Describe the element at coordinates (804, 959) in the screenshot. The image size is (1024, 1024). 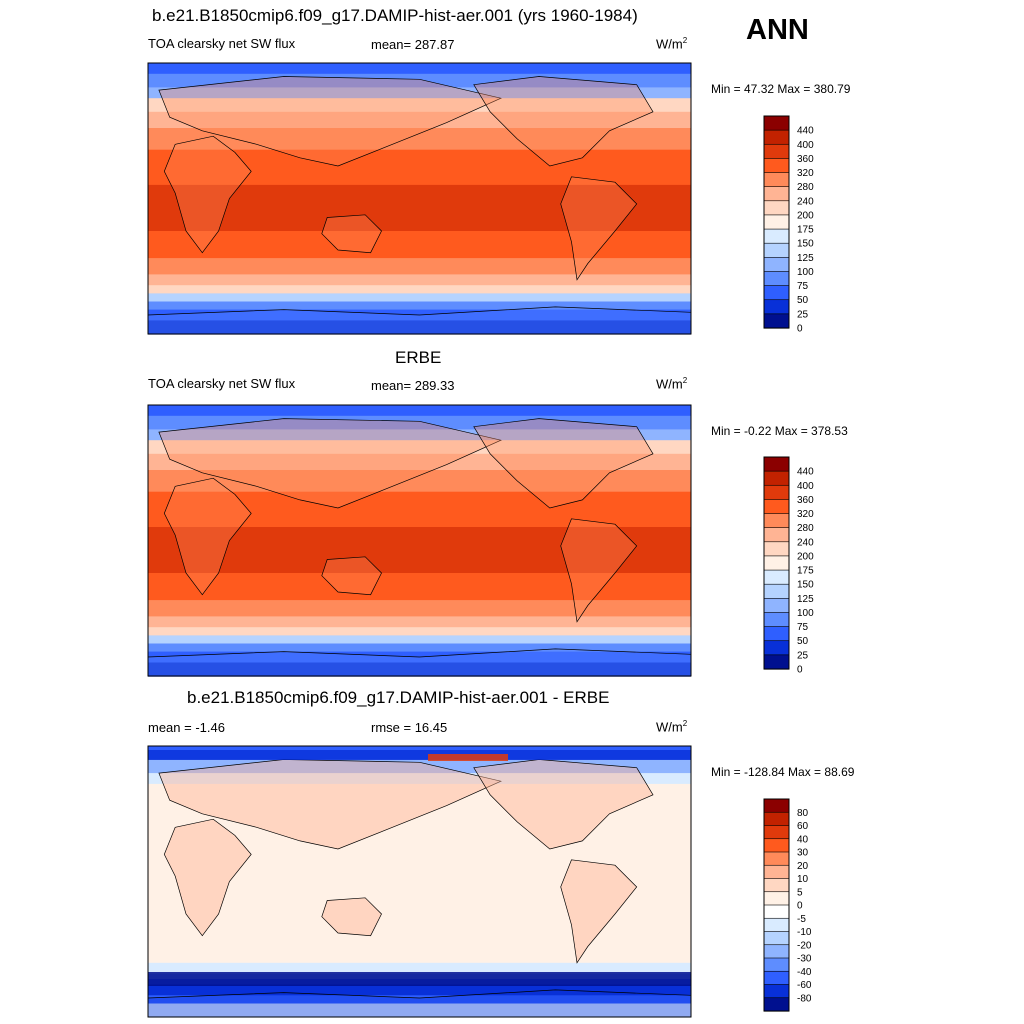
I see `colorbar-tick-label: -30` at that location.